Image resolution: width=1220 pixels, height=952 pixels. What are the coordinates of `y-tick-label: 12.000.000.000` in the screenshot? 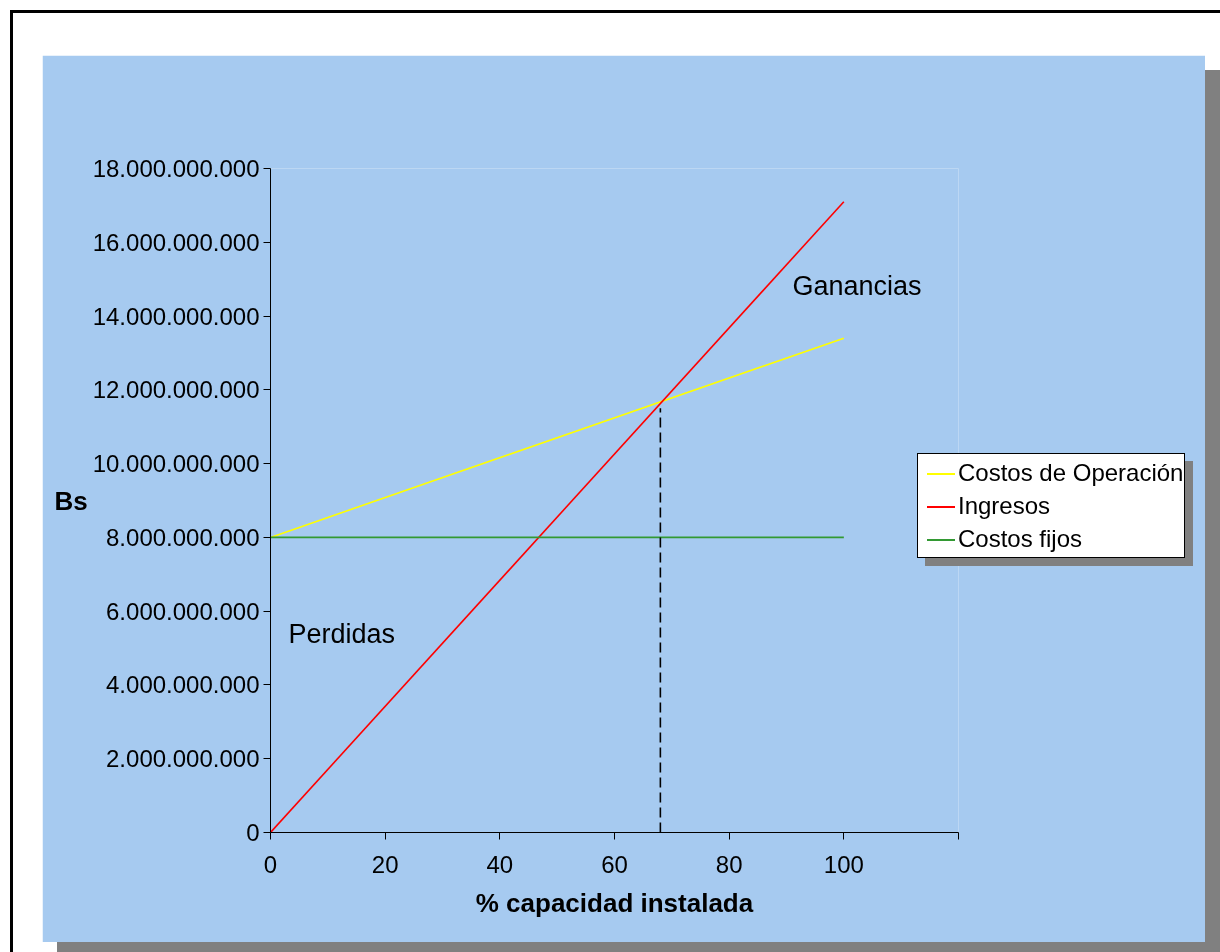 It's located at (176, 390).